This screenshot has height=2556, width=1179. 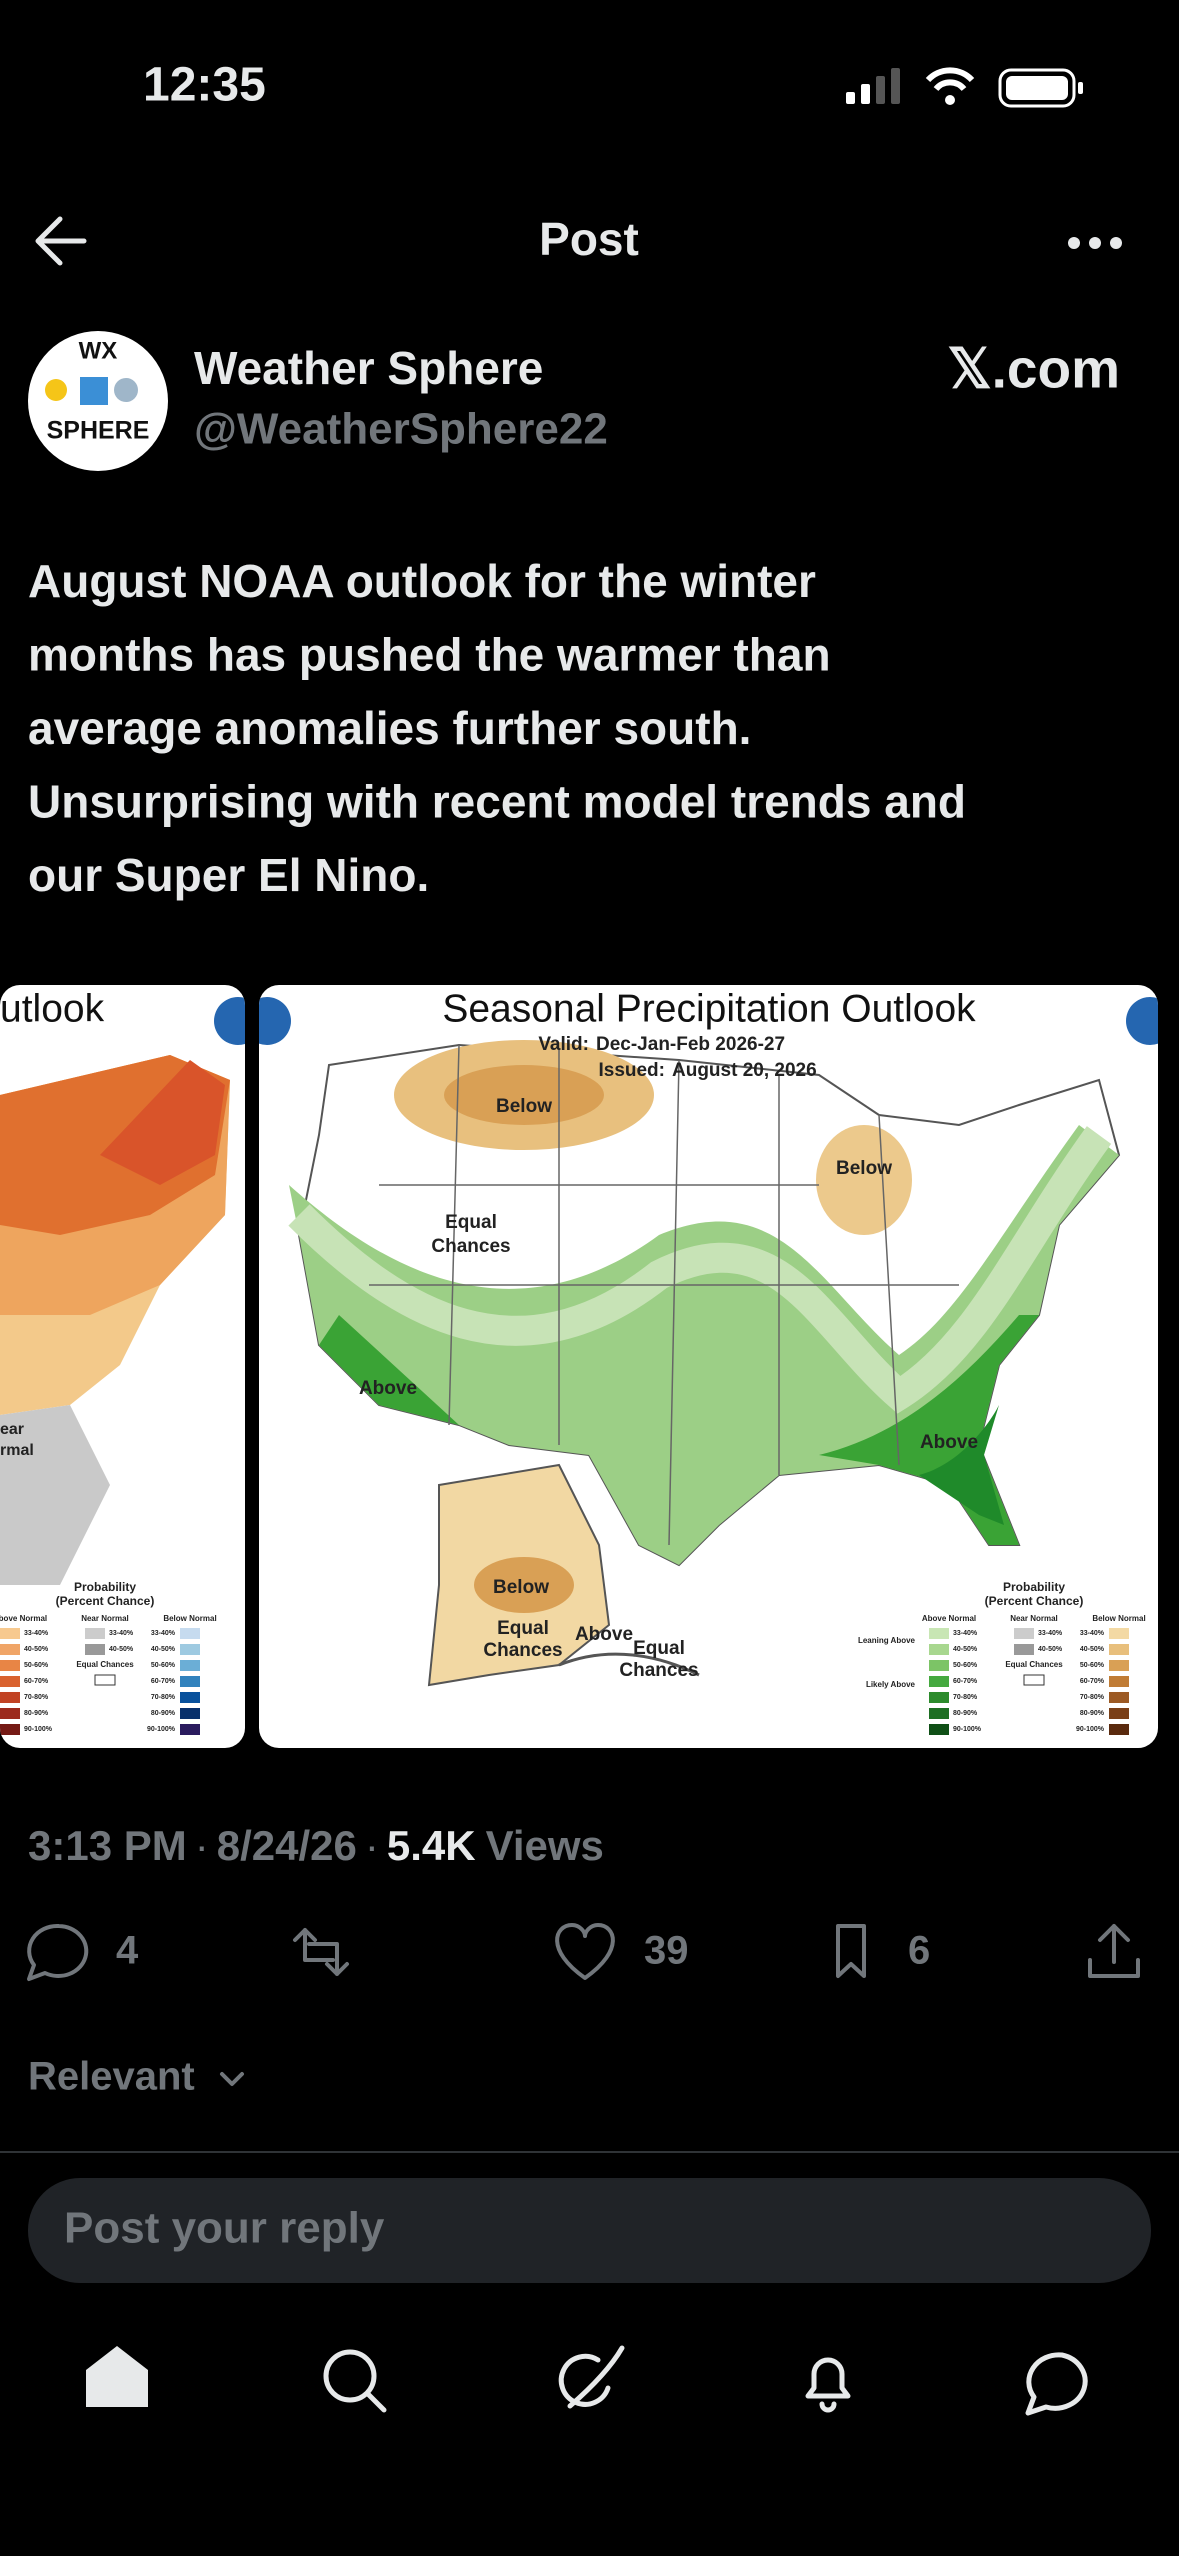 What do you see at coordinates (964, 87) in the screenshot?
I see `status-icons` at bounding box center [964, 87].